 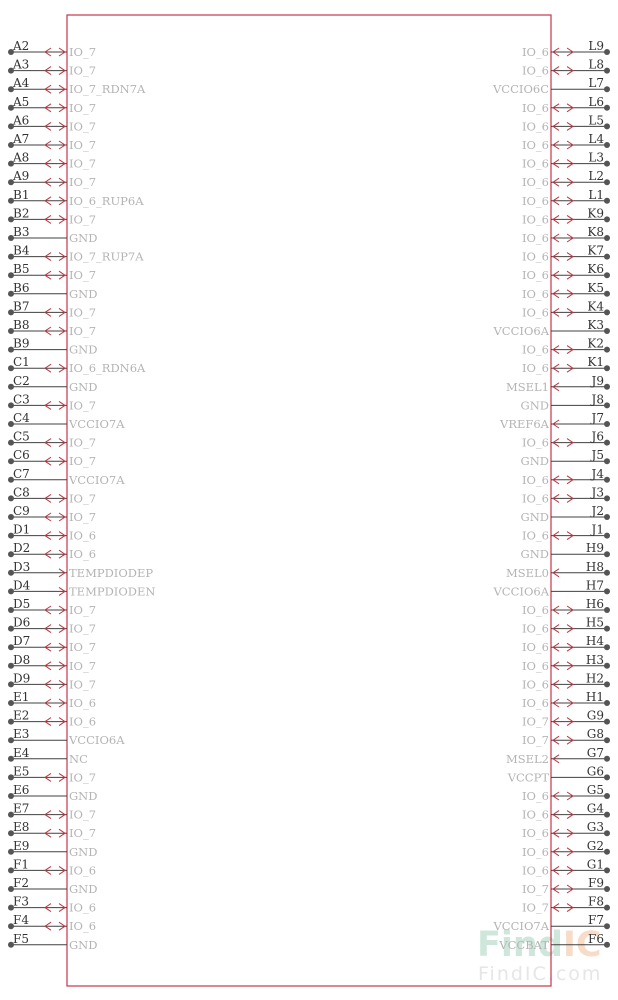 I want to click on pin-number: K6, so click(x=595, y=269).